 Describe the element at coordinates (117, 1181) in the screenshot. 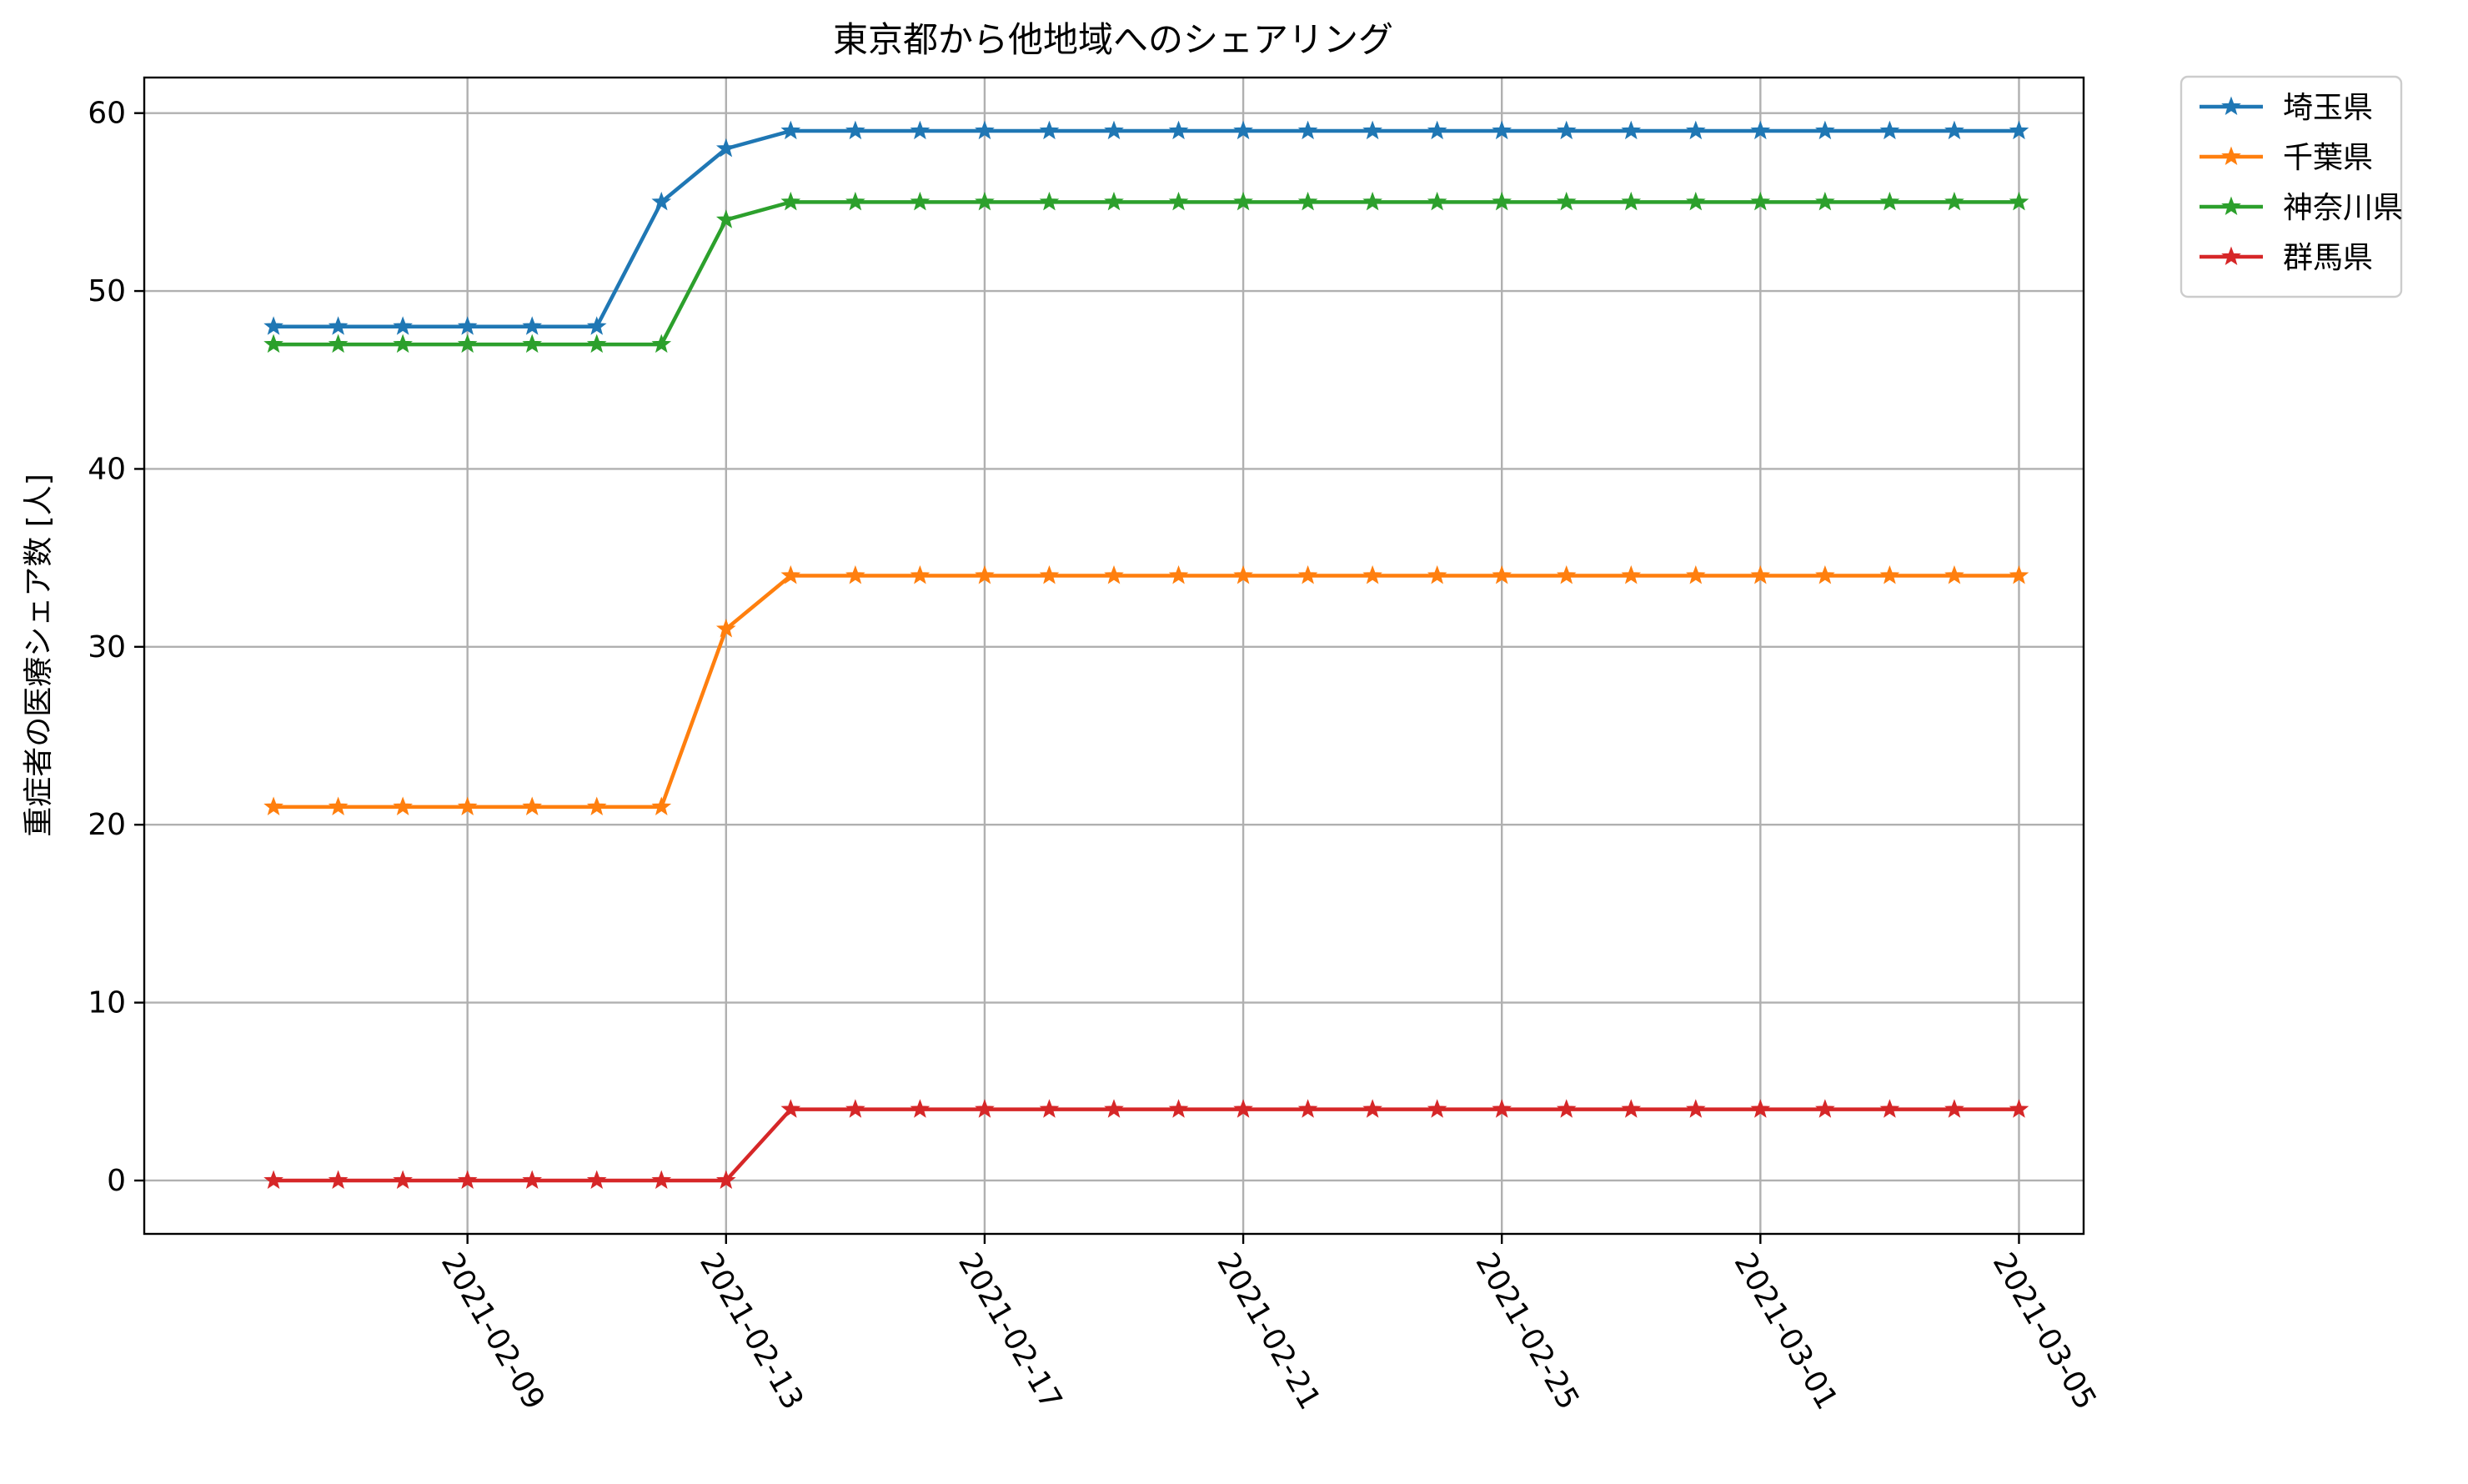

I see `y-tick-label: 0` at that location.